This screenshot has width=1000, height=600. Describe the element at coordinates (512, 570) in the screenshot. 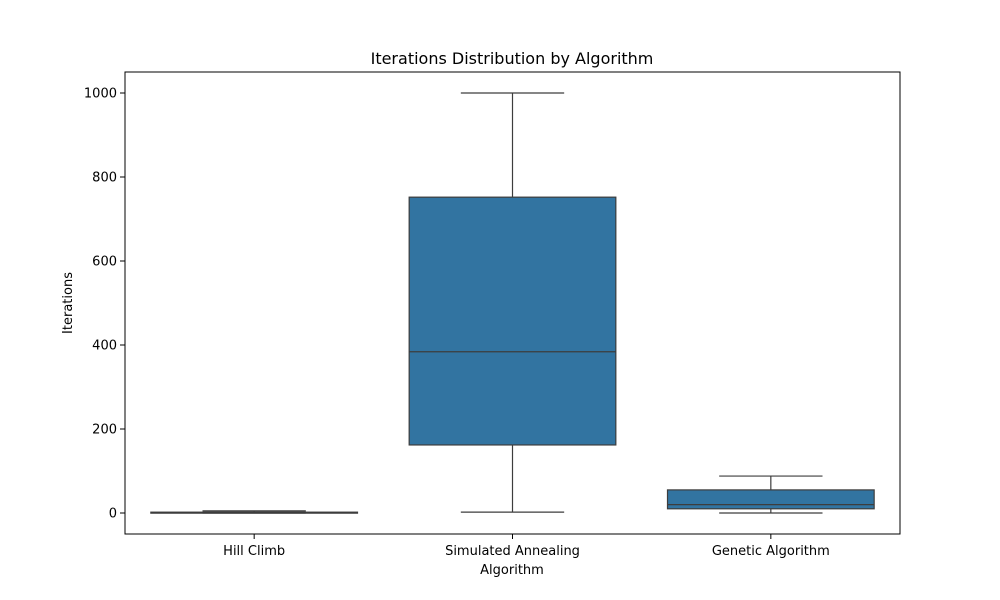

I see `x-axis-label: Algorithm` at that location.